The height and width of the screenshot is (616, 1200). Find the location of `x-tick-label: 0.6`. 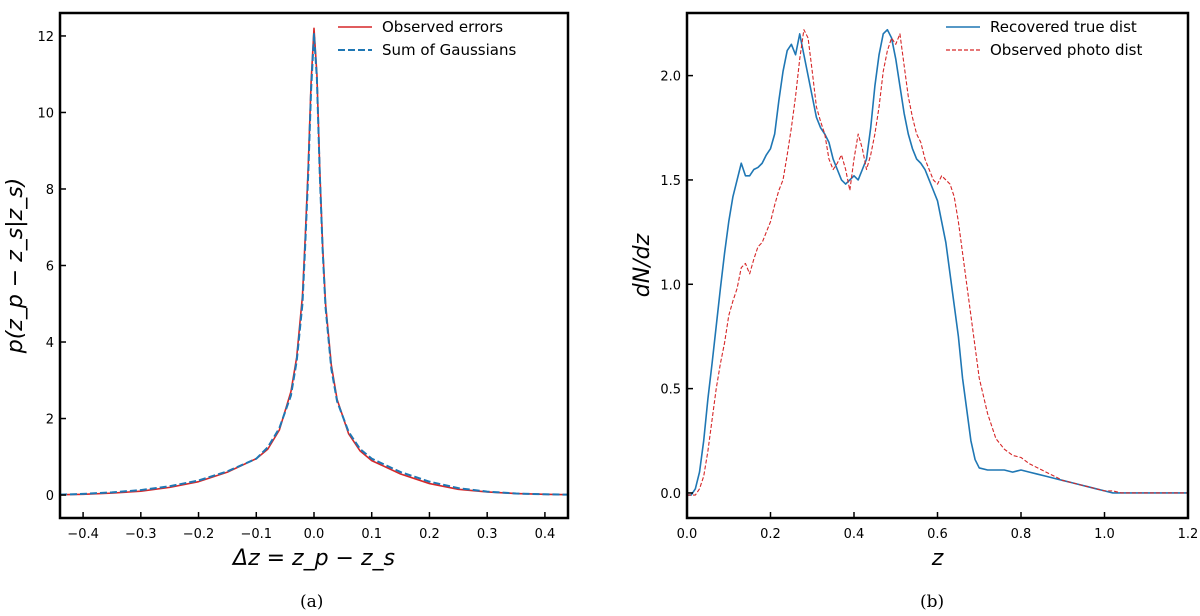

x-tick-label: 0.6 is located at coordinates (937, 534).